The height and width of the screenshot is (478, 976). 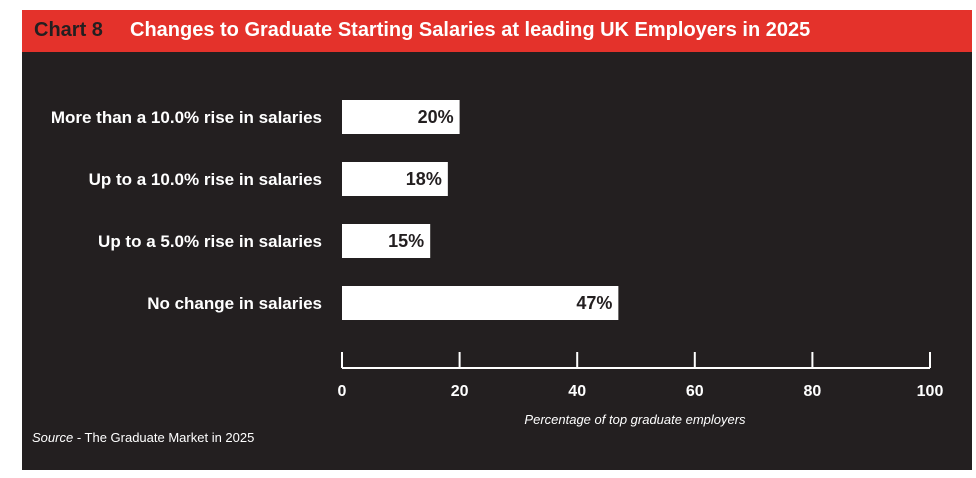 What do you see at coordinates (635, 419) in the screenshot?
I see `x-axis-title: Percentage of top graduate employers` at bounding box center [635, 419].